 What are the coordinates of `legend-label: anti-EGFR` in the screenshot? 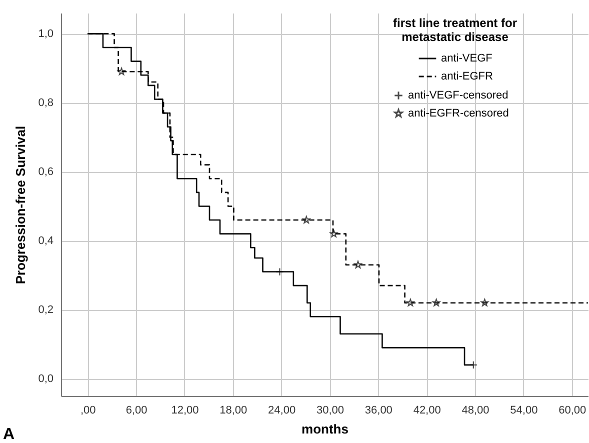 It's located at (467, 76).